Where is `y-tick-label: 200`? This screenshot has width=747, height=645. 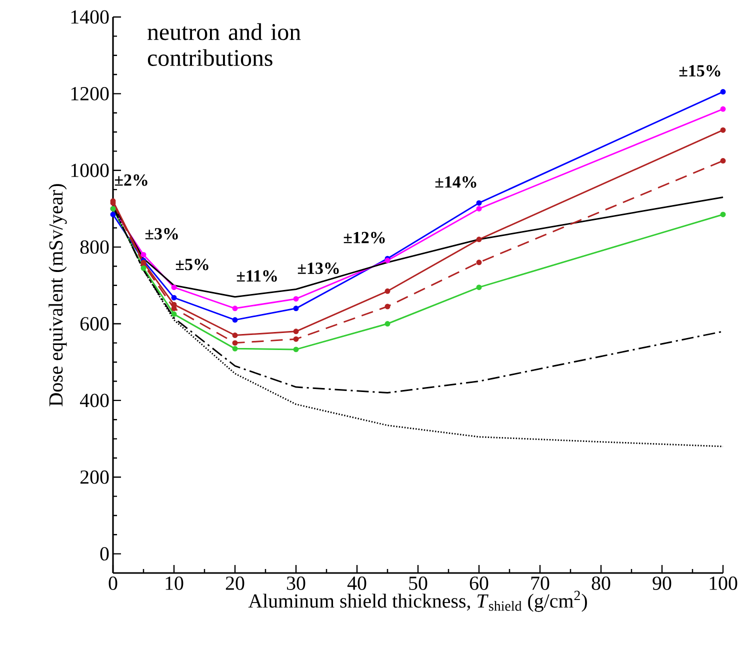 y-tick-label: 200 is located at coordinates (94, 477).